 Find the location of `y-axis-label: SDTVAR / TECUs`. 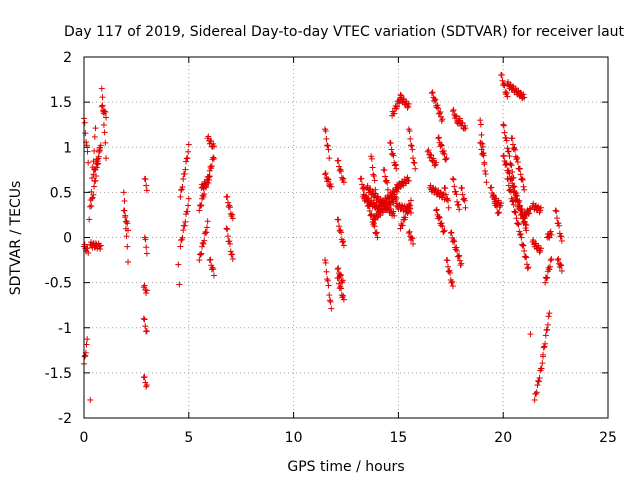

y-axis-label: SDTVAR / TECUs is located at coordinates (16, 238).